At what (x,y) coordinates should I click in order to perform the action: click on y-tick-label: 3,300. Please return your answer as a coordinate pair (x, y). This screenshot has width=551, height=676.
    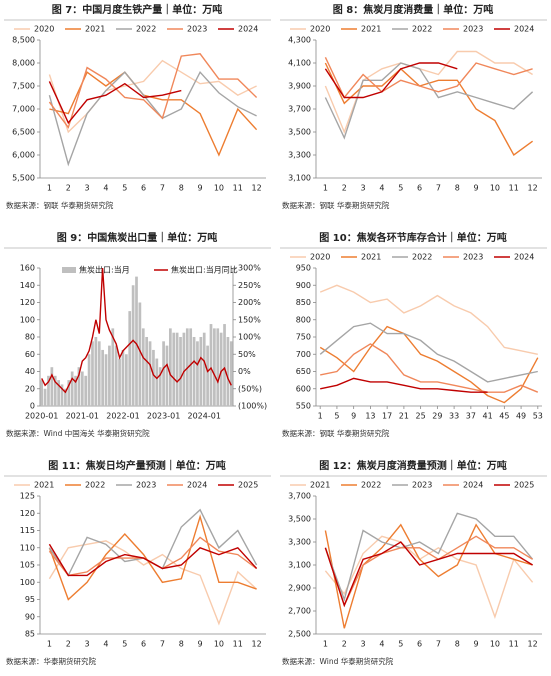
    Looking at the image, I should click on (299, 155).